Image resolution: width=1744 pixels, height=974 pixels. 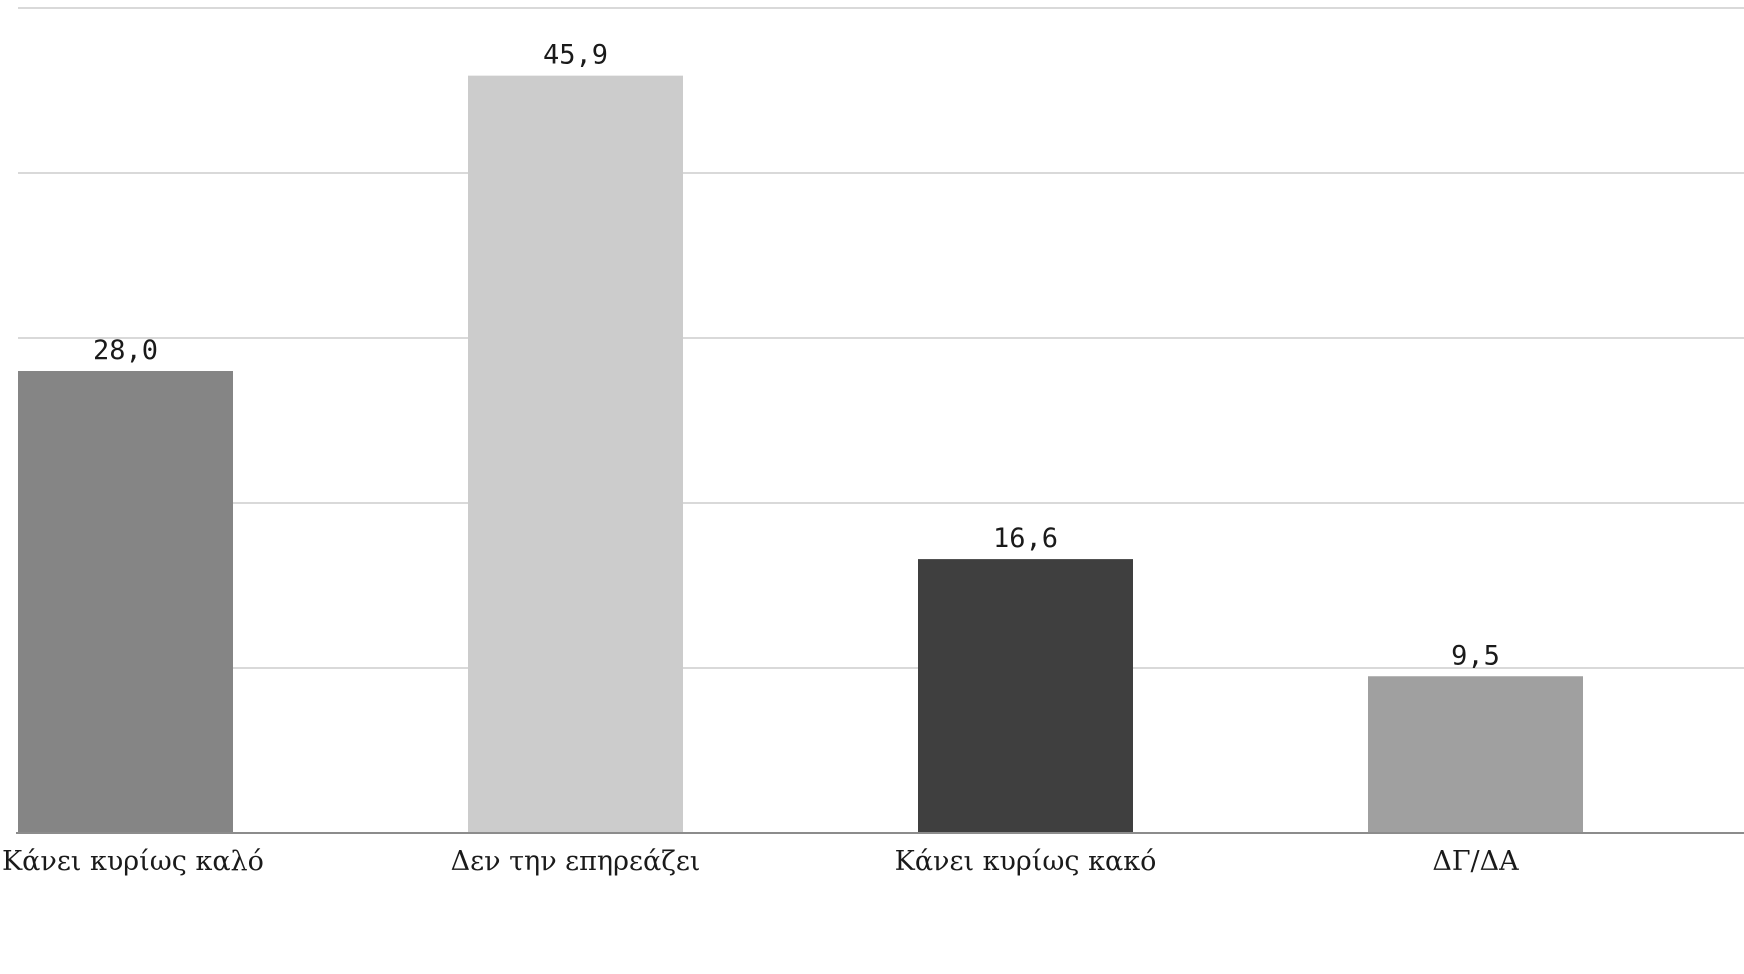 What do you see at coordinates (133, 861) in the screenshot?
I see `category-tick-label: Κάνει κυρίως καλό` at bounding box center [133, 861].